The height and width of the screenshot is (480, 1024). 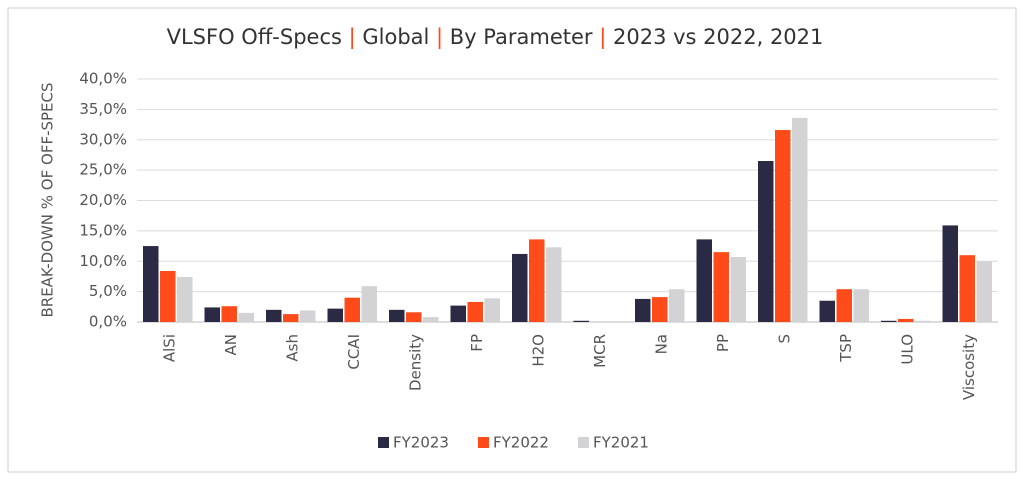 What do you see at coordinates (48, 199) in the screenshot?
I see `y-axis-label: BREAK-DOWN % OF OFF-SPECS` at bounding box center [48, 199].